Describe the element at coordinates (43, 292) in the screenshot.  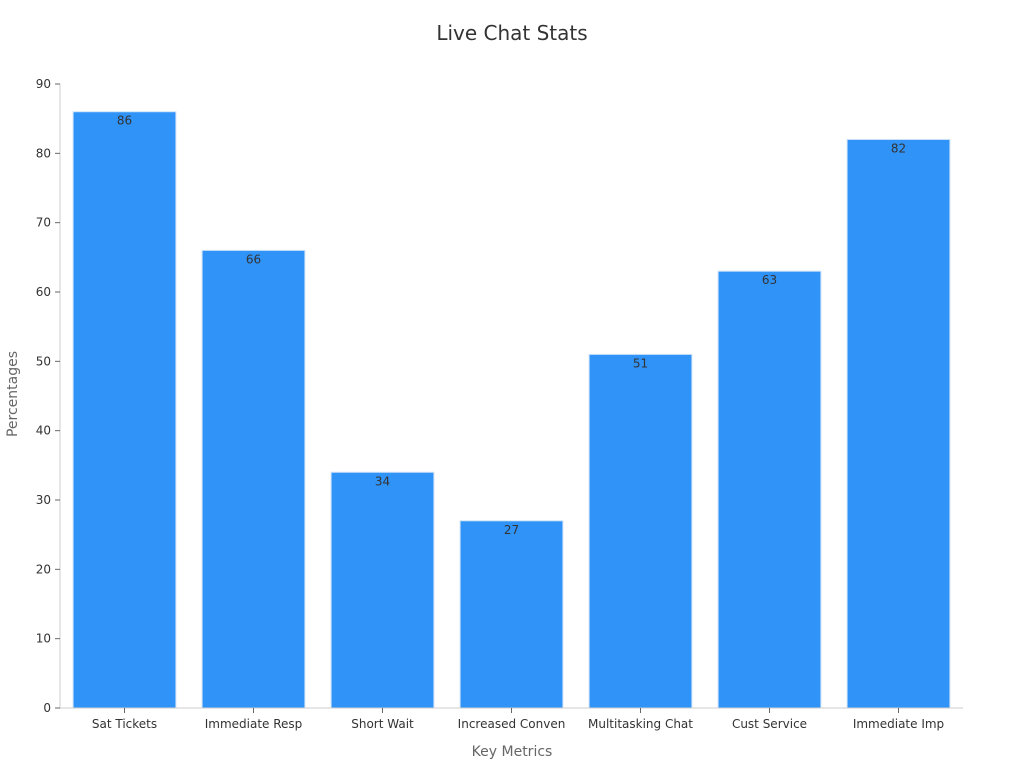
I see `y-tick-label: 60` at that location.